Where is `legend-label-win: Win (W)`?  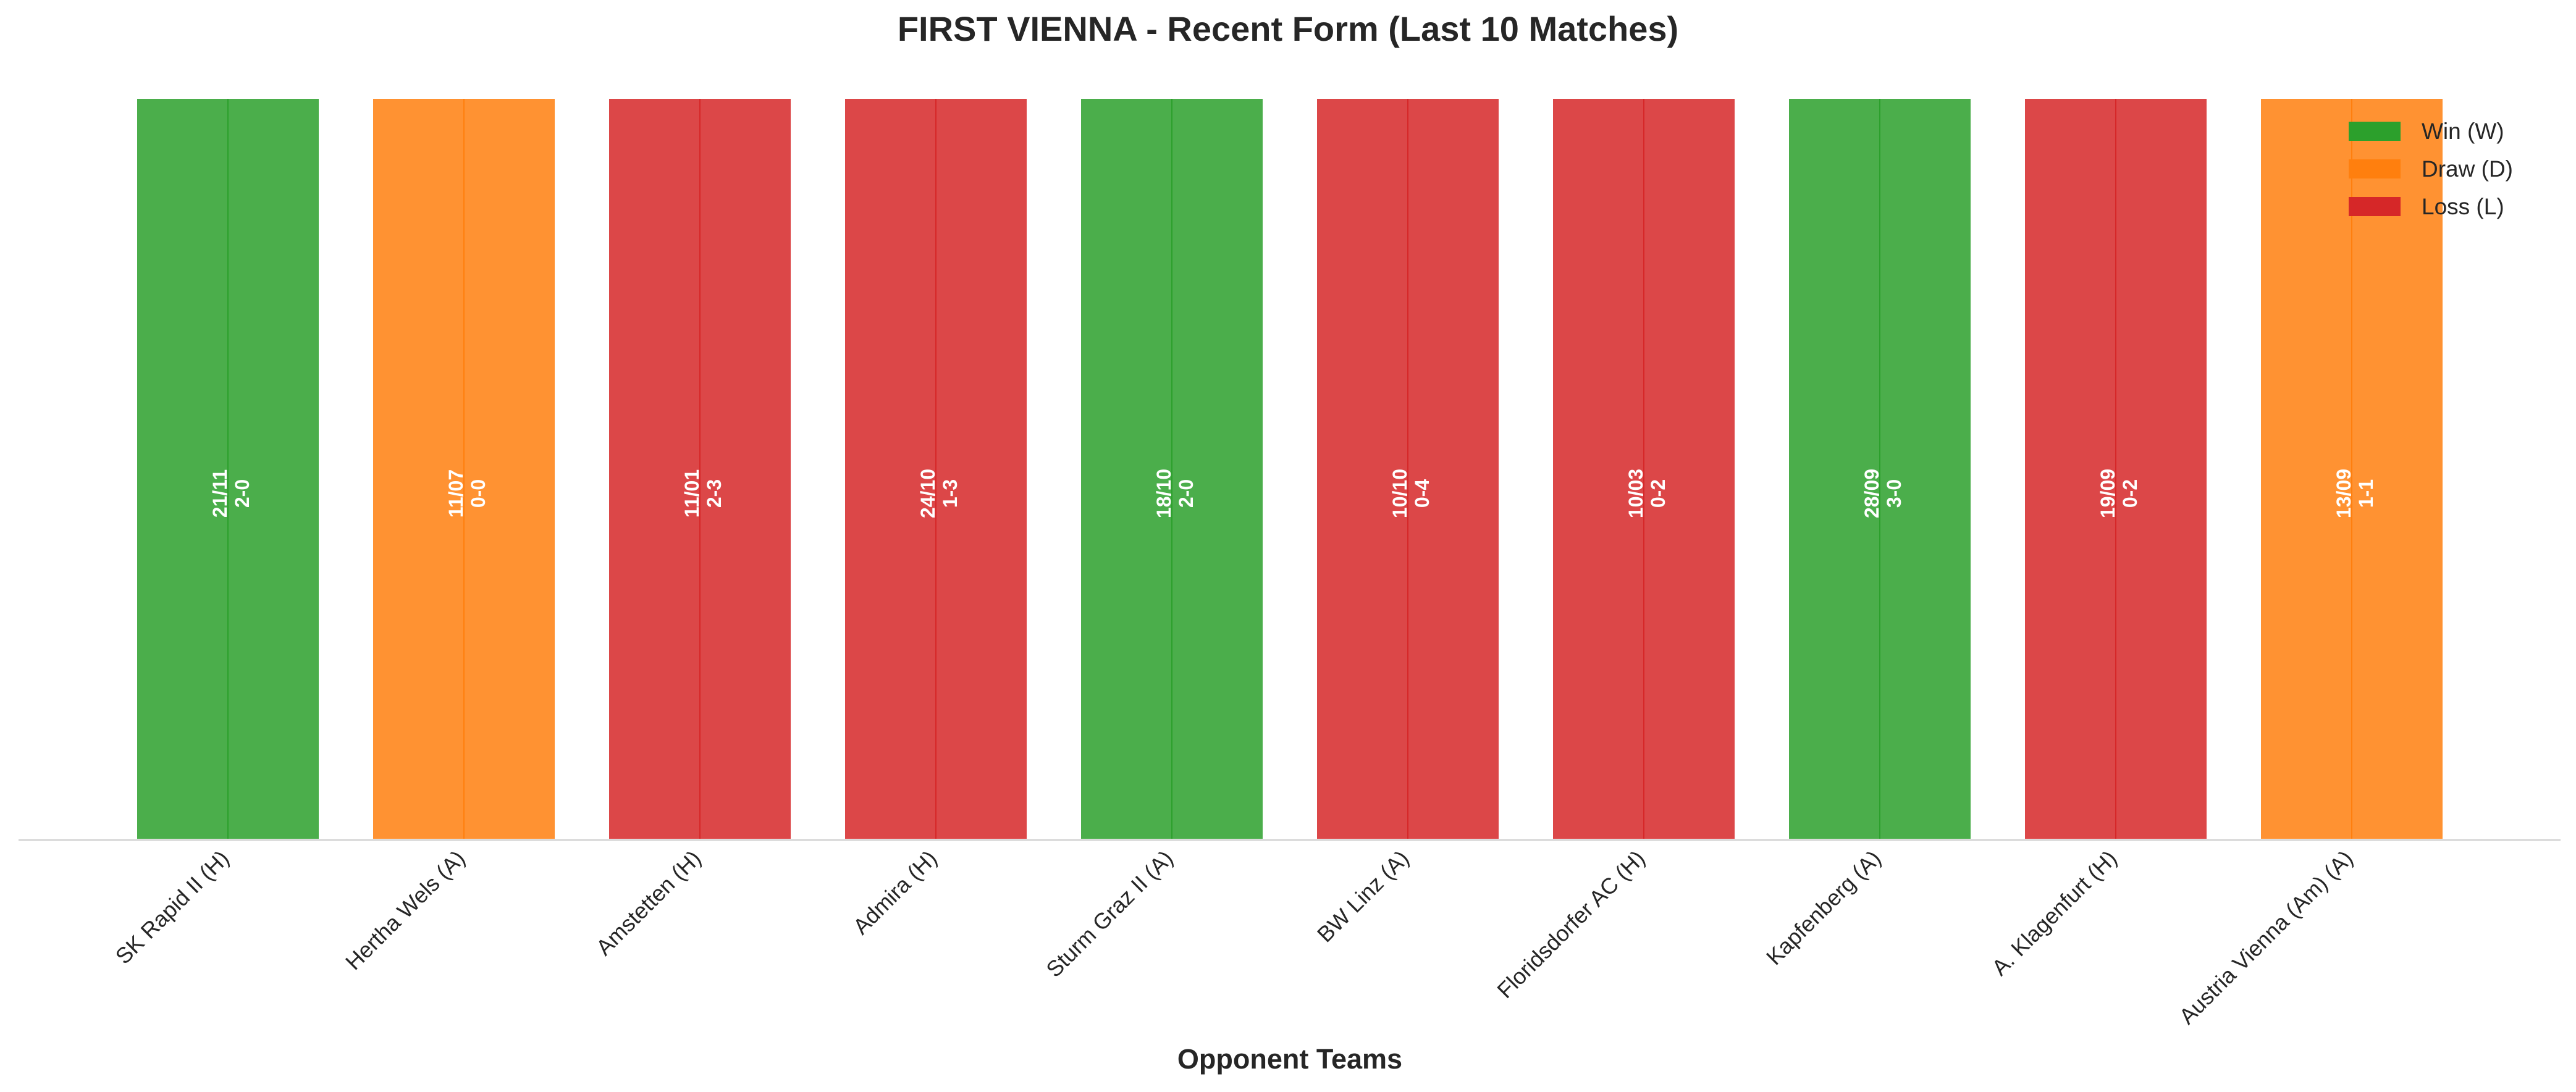
legend-label-win: Win (W) is located at coordinates (2463, 131).